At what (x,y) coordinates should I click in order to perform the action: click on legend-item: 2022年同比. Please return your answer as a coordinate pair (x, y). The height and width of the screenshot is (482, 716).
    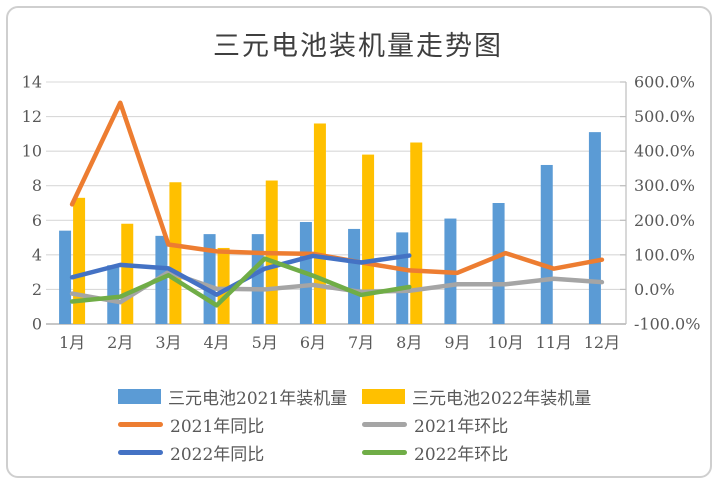
    Looking at the image, I should click on (240, 452).